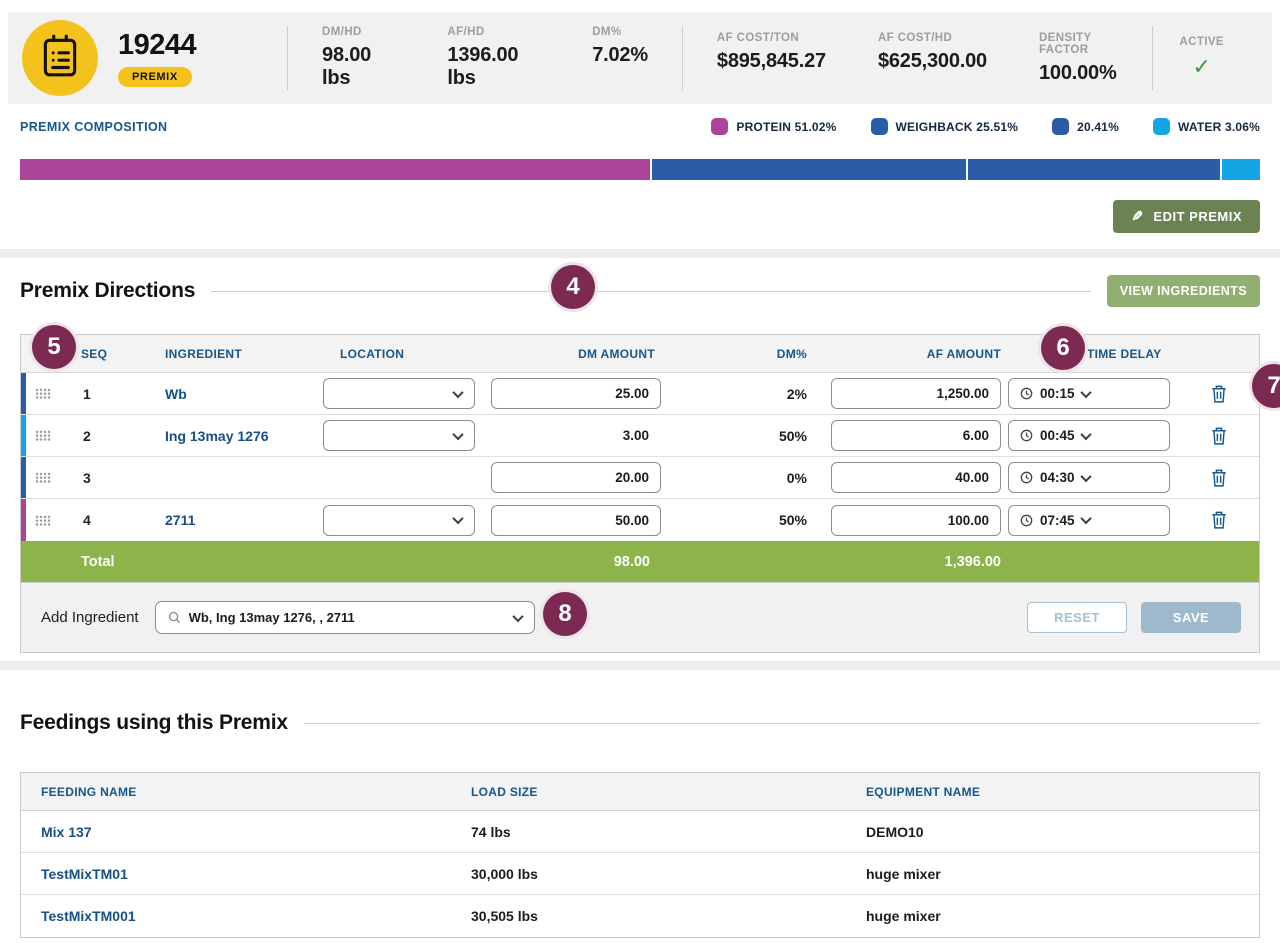  Describe the element at coordinates (1057, 393) in the screenshot. I see `time-delay-value: 00:15` at that location.